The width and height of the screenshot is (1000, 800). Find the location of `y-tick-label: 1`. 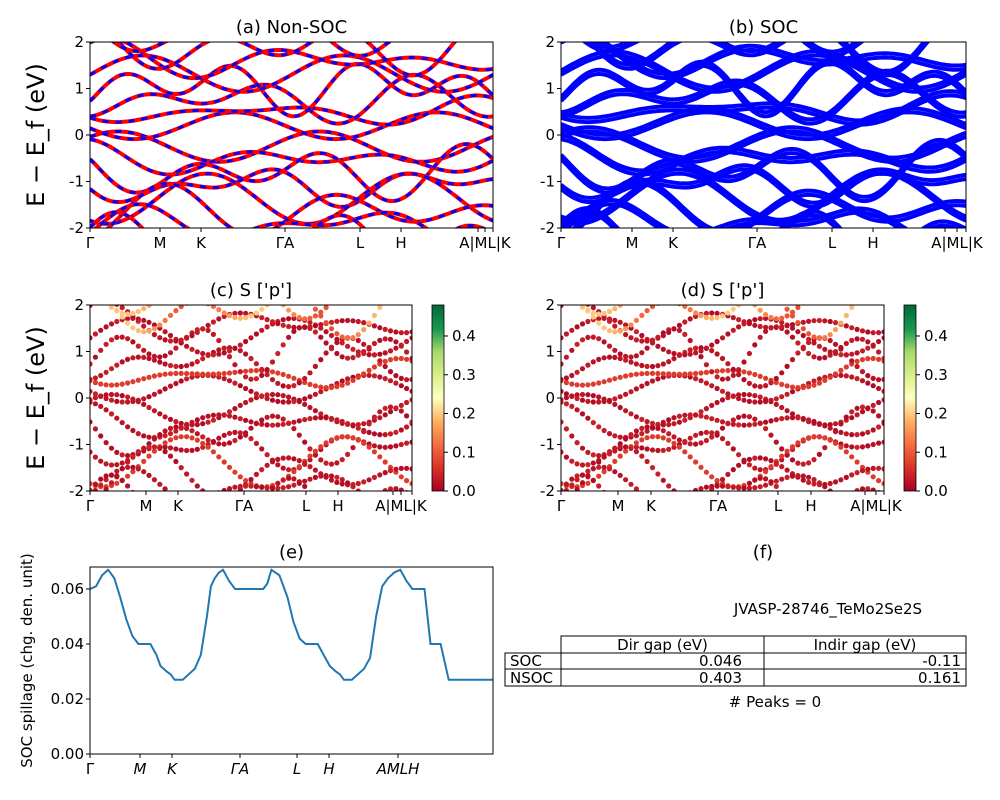

y-tick-label: 1 is located at coordinates (79, 89).